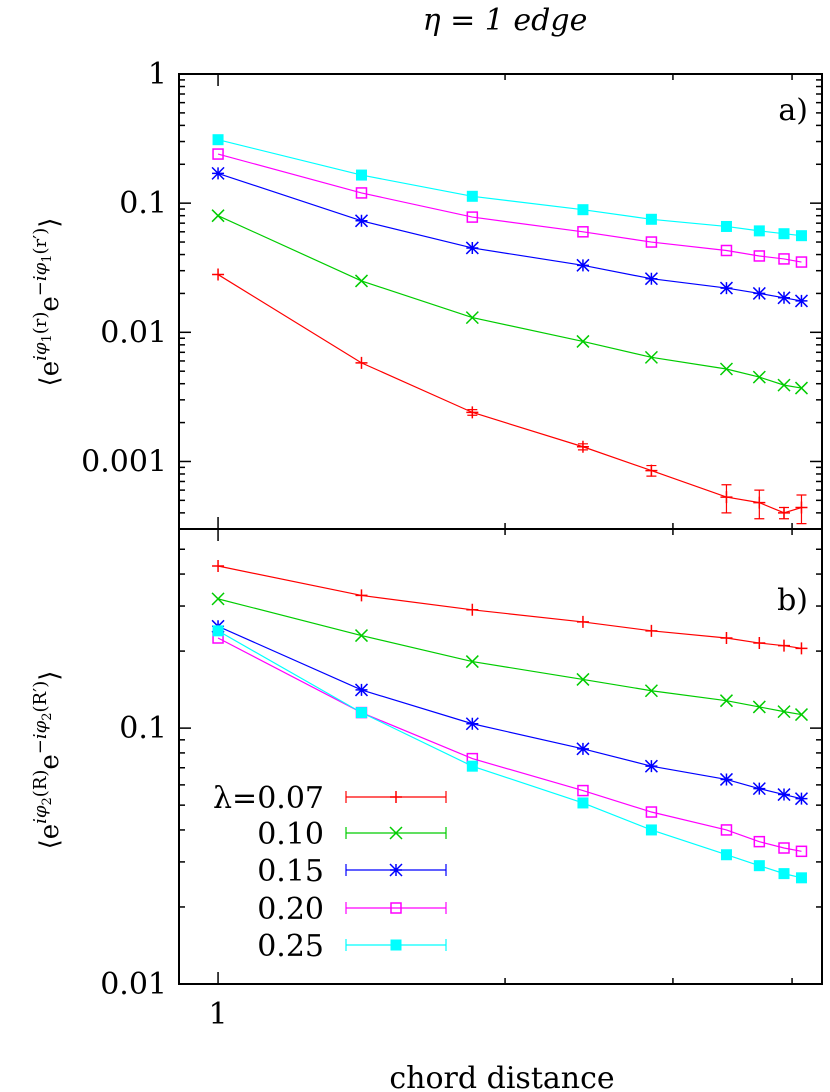 The height and width of the screenshot is (1092, 830). Describe the element at coordinates (290, 871) in the screenshot. I see `legend-label: 0.15` at that location.